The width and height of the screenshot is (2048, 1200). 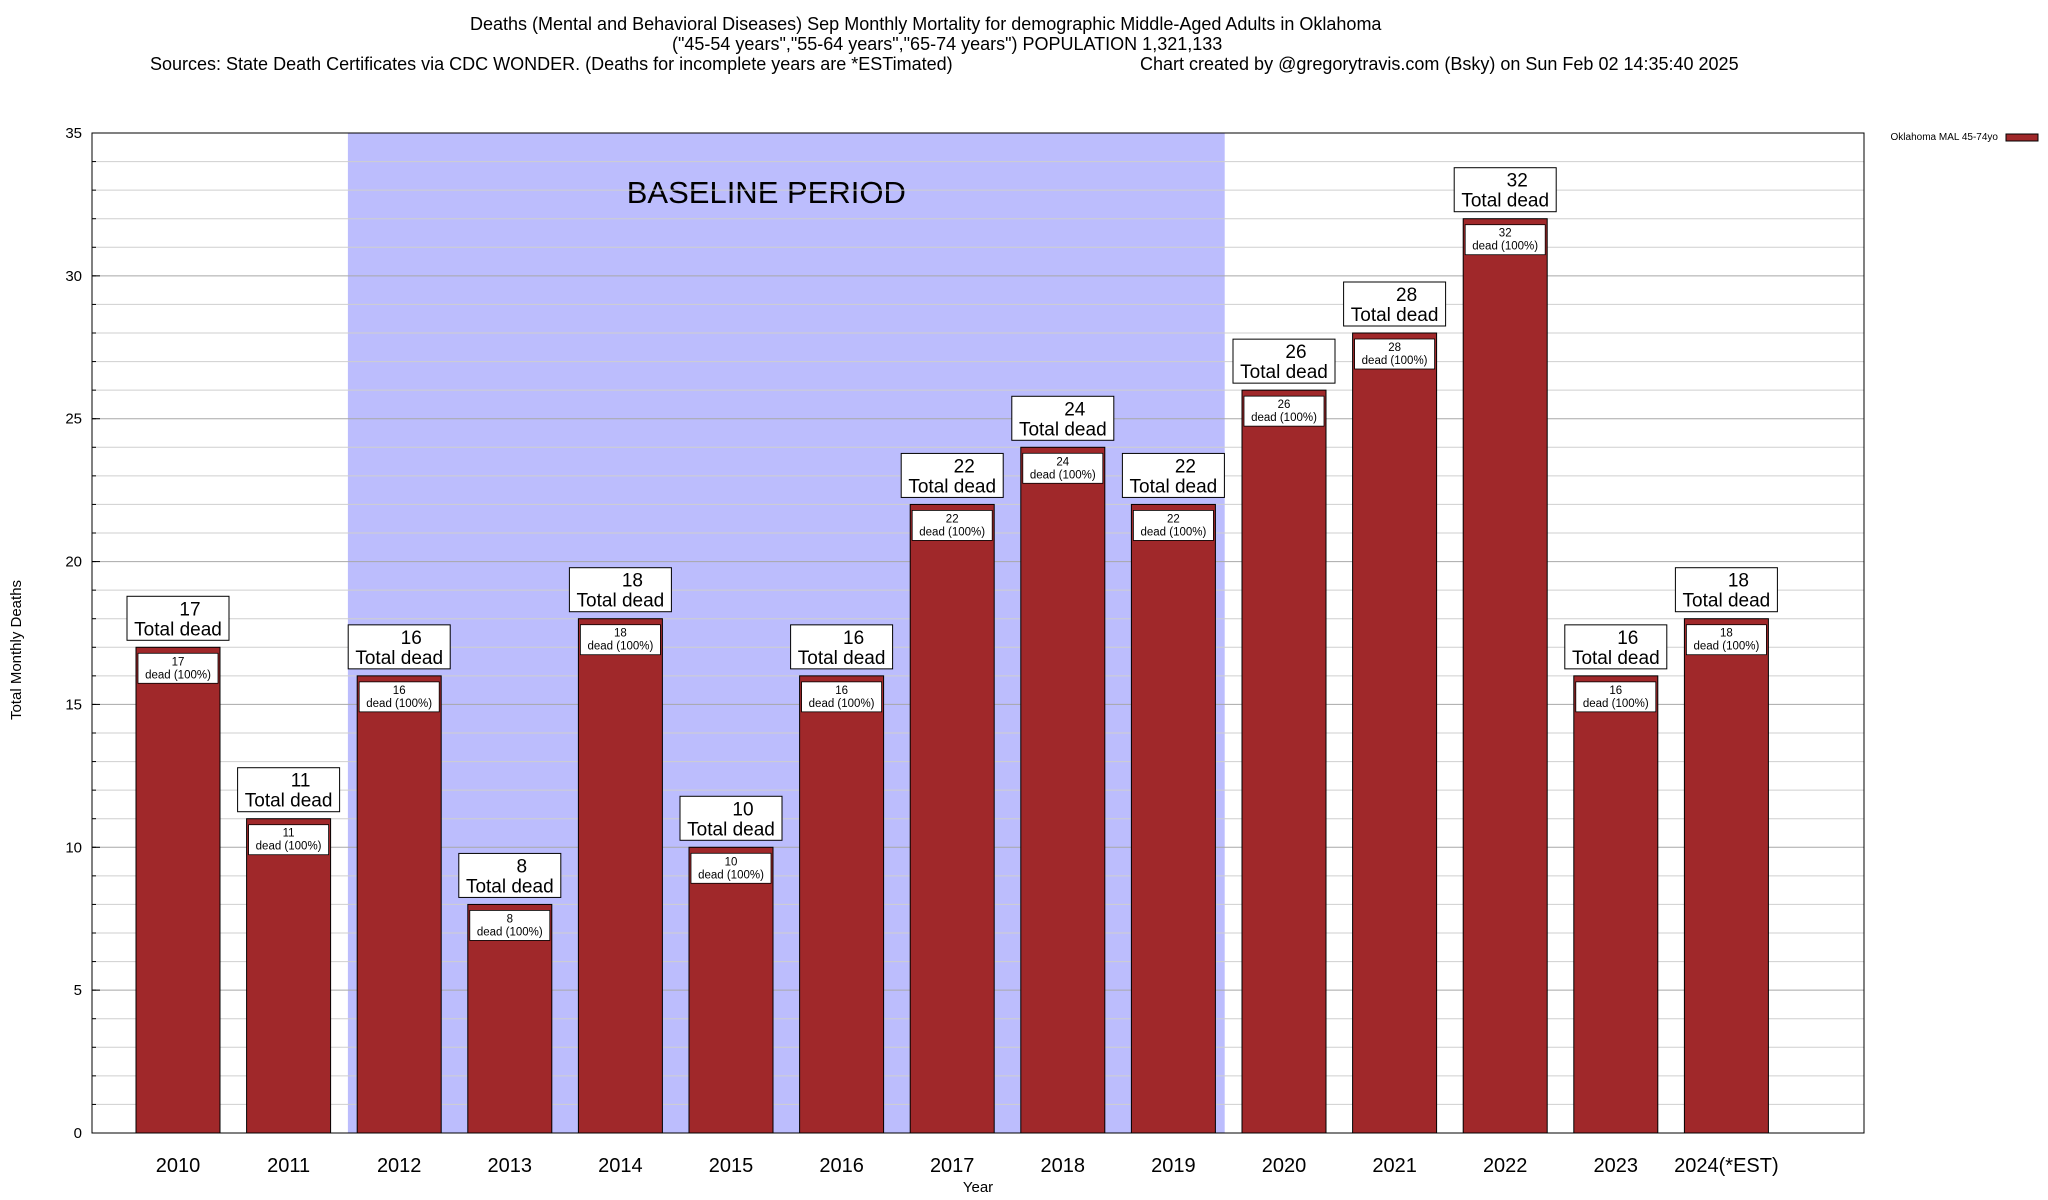 I want to click on x-tick-label: 2012, so click(x=399, y=1166).